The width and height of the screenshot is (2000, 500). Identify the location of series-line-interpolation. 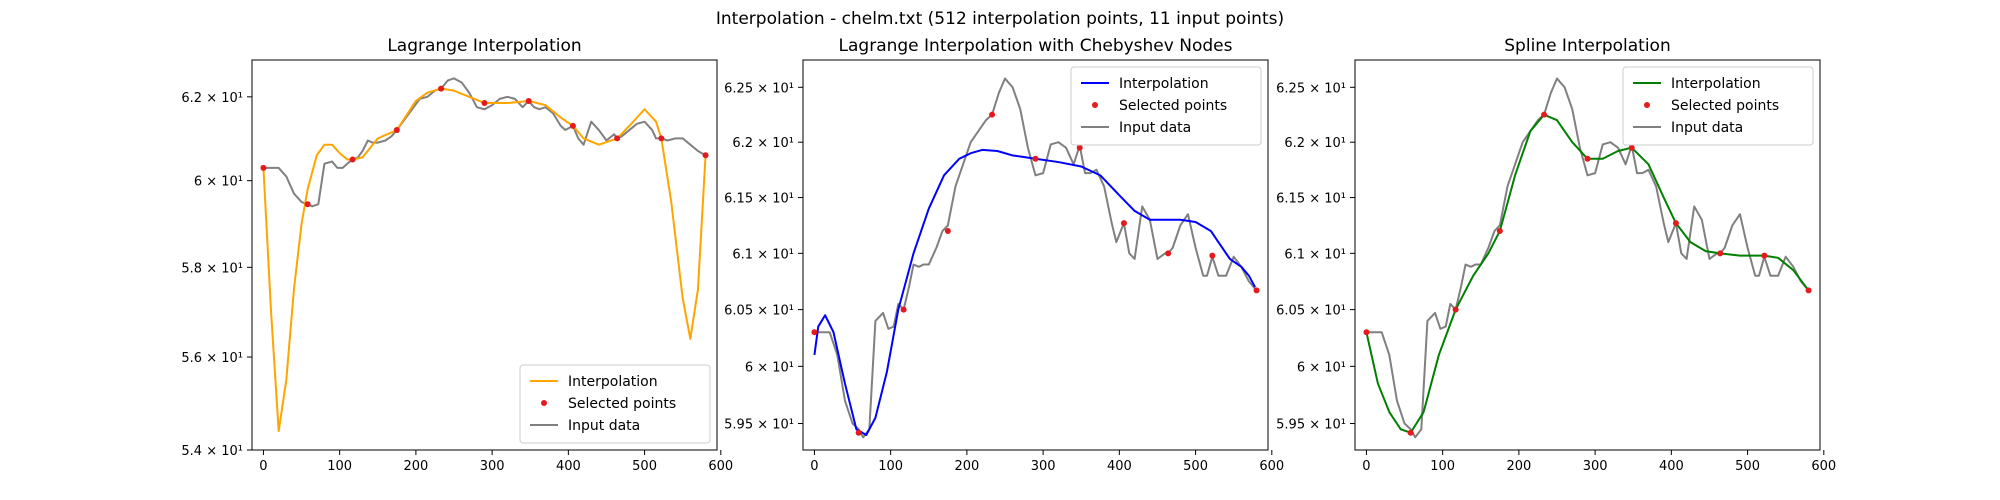
(1587, 273).